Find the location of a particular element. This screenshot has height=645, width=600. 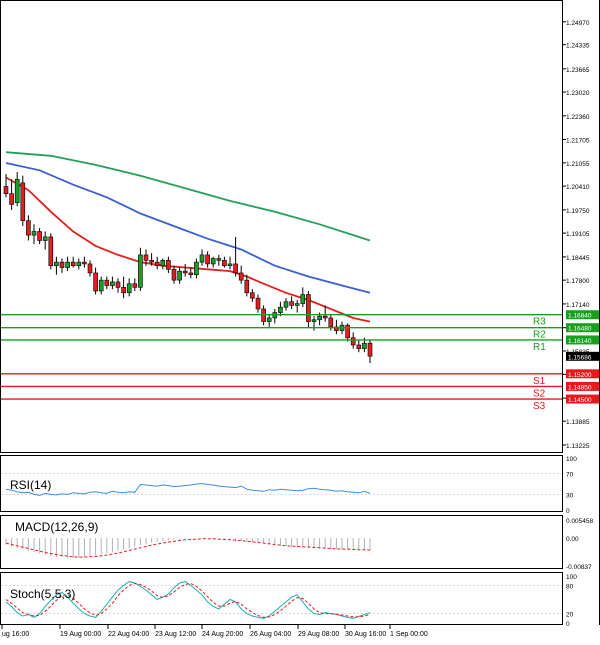

level-price-label: 1.14500 is located at coordinates (580, 400).